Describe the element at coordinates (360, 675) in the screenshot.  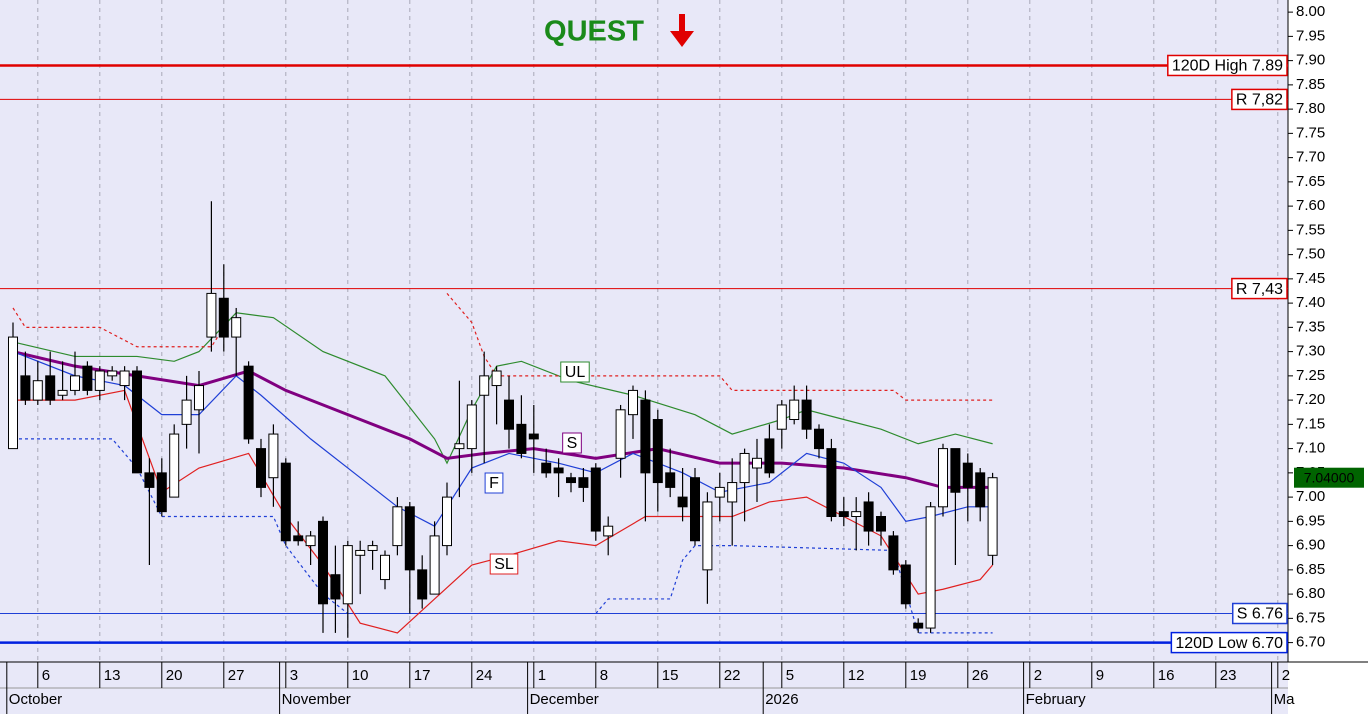
I see `x-tick-label: 10` at that location.